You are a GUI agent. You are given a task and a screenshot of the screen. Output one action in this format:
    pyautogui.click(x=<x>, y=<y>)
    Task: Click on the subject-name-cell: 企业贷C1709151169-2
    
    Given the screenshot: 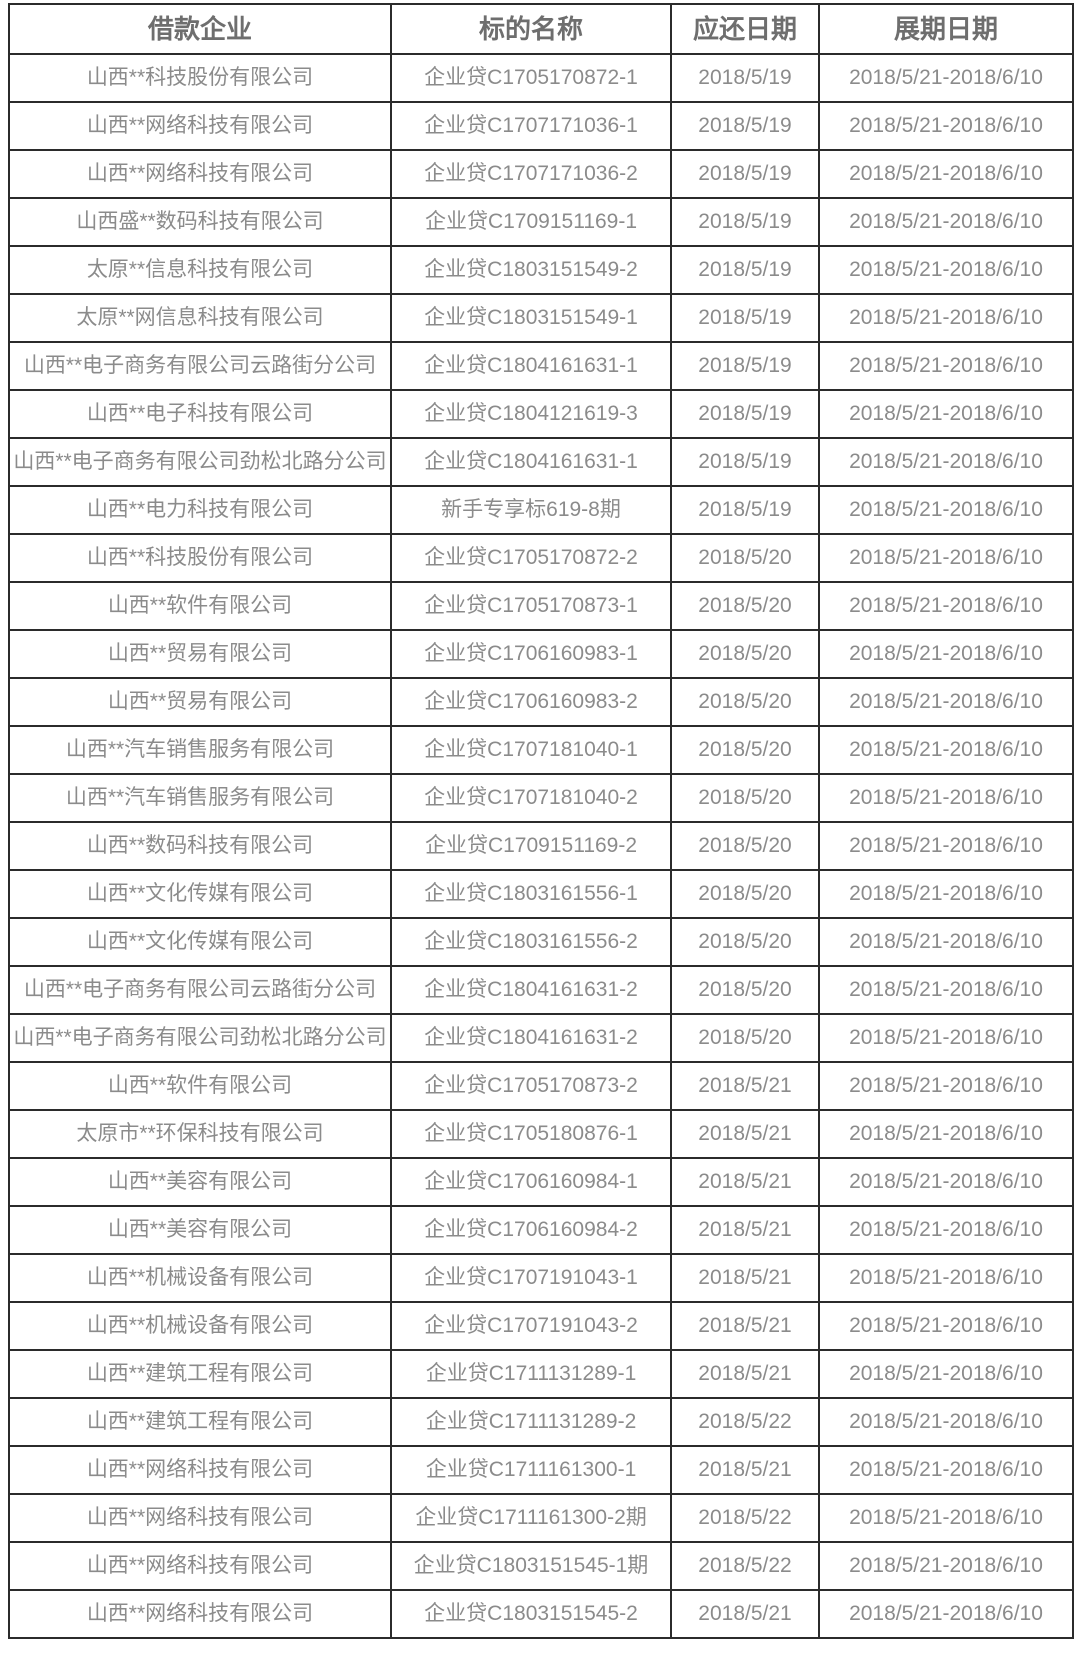 What is the action you would take?
    pyautogui.click(x=531, y=846)
    